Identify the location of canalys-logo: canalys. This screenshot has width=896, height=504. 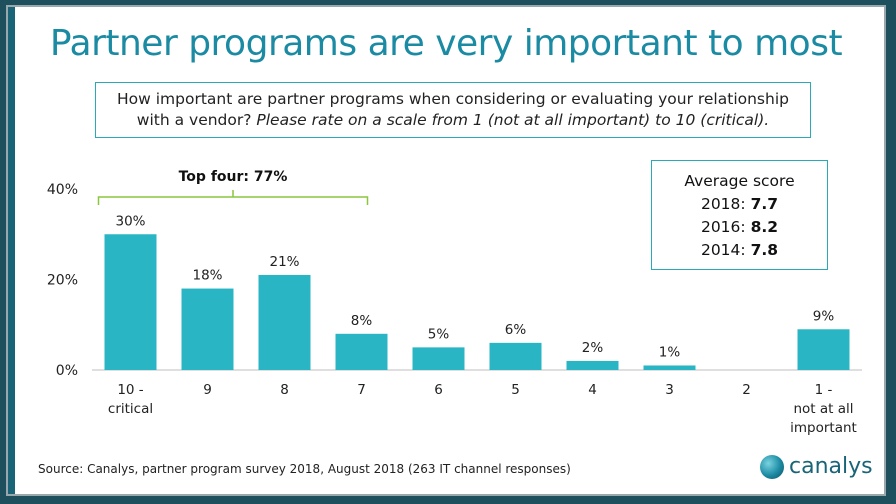
(816, 466).